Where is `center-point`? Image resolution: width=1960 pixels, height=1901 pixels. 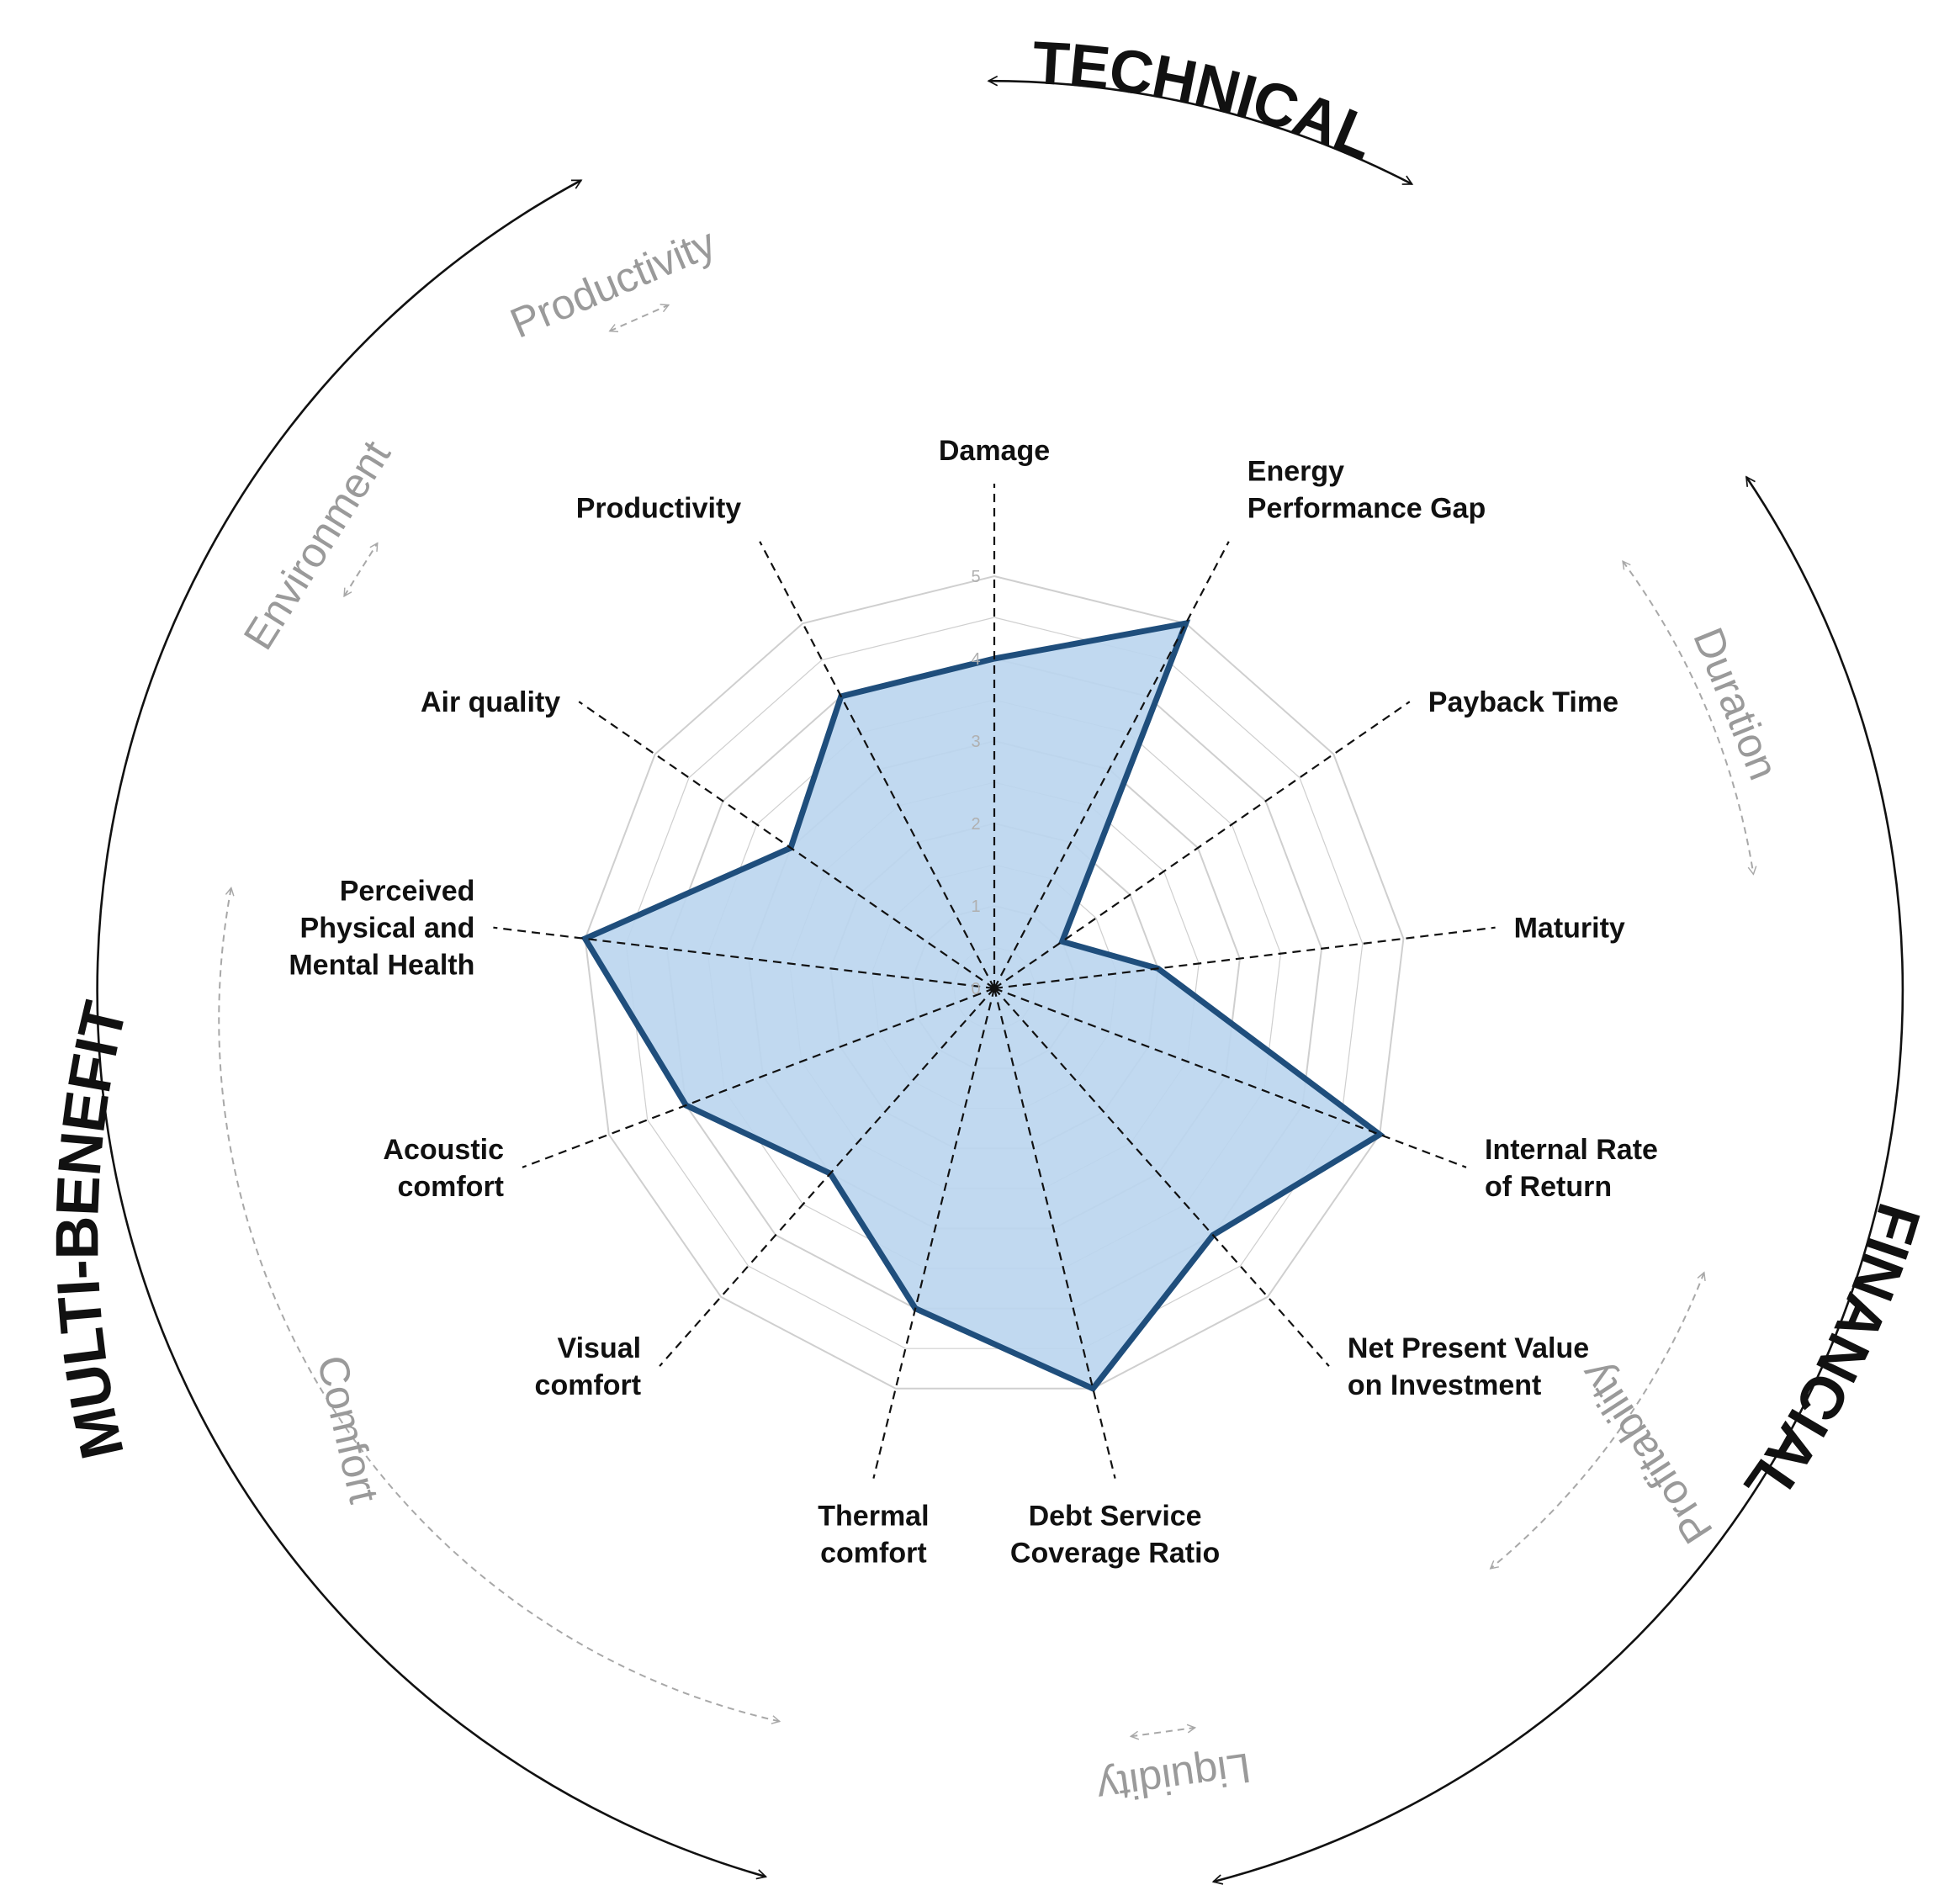 center-point is located at coordinates (994, 988).